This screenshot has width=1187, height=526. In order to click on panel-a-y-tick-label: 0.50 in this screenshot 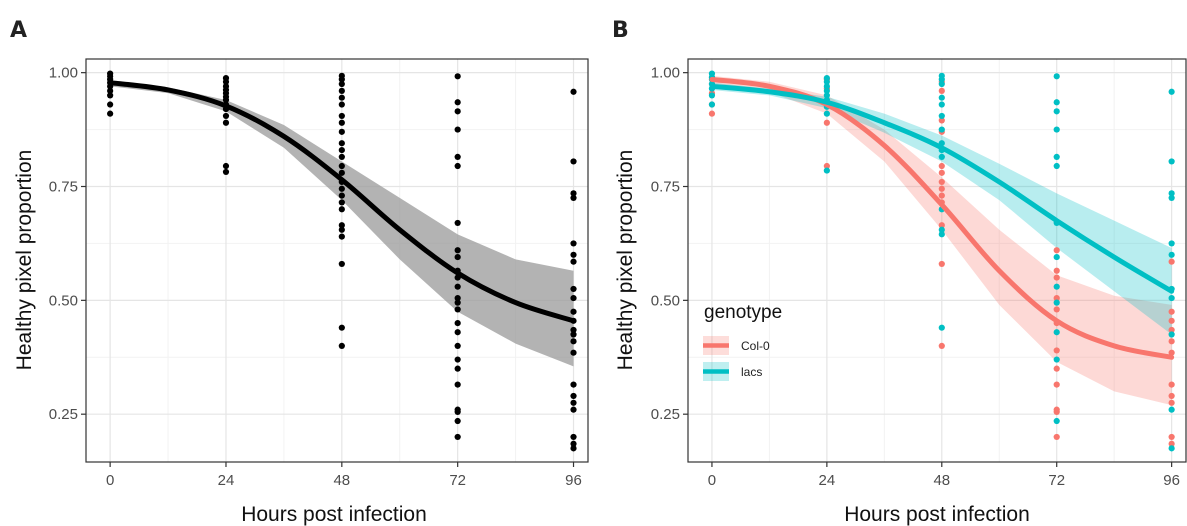, I will do `click(63, 300)`.